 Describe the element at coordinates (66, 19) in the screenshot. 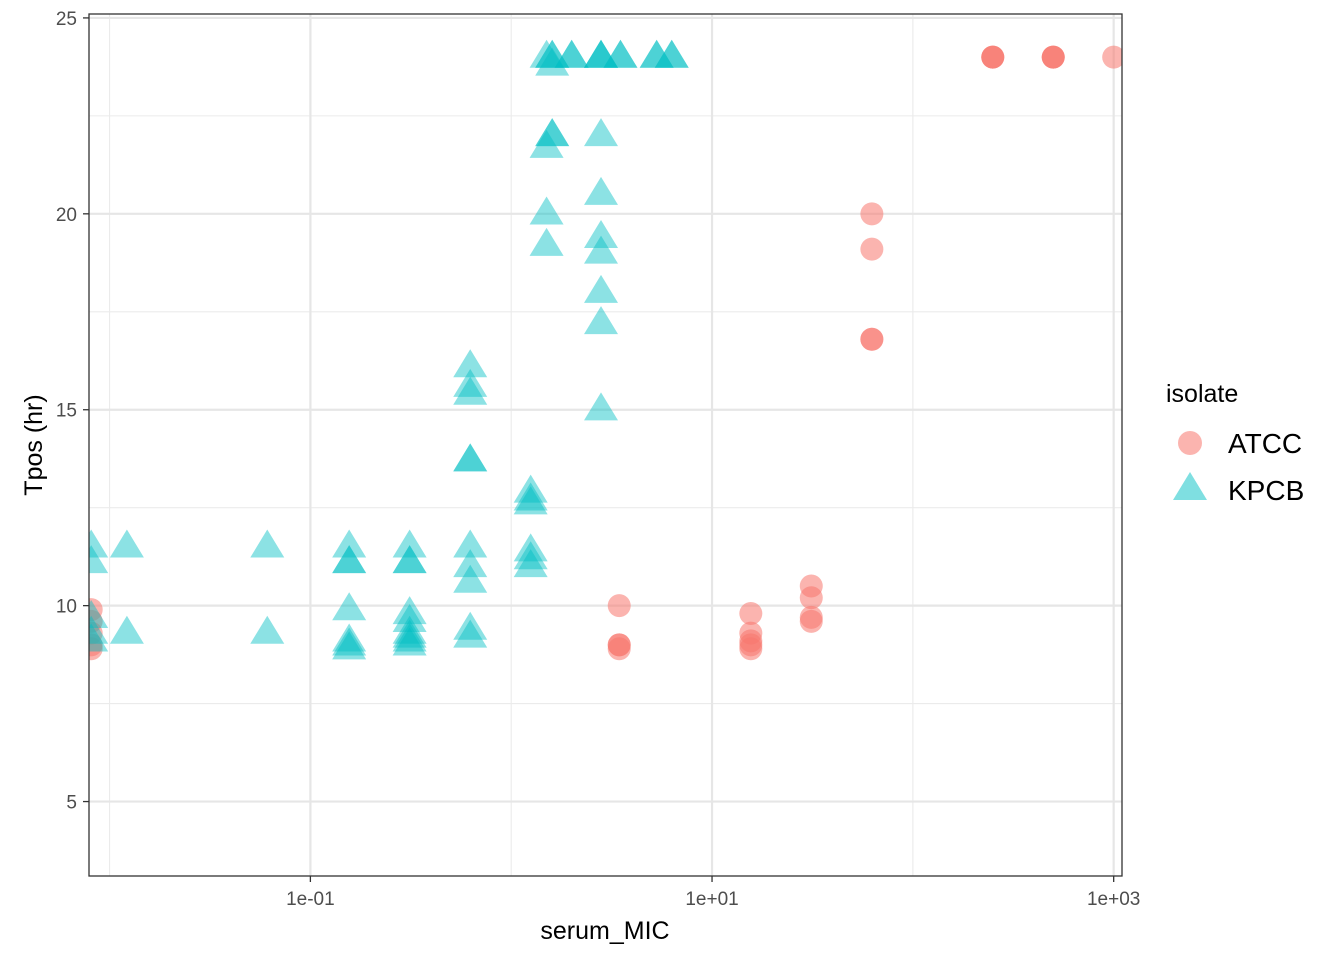

I see `y-tick-label: 25` at that location.